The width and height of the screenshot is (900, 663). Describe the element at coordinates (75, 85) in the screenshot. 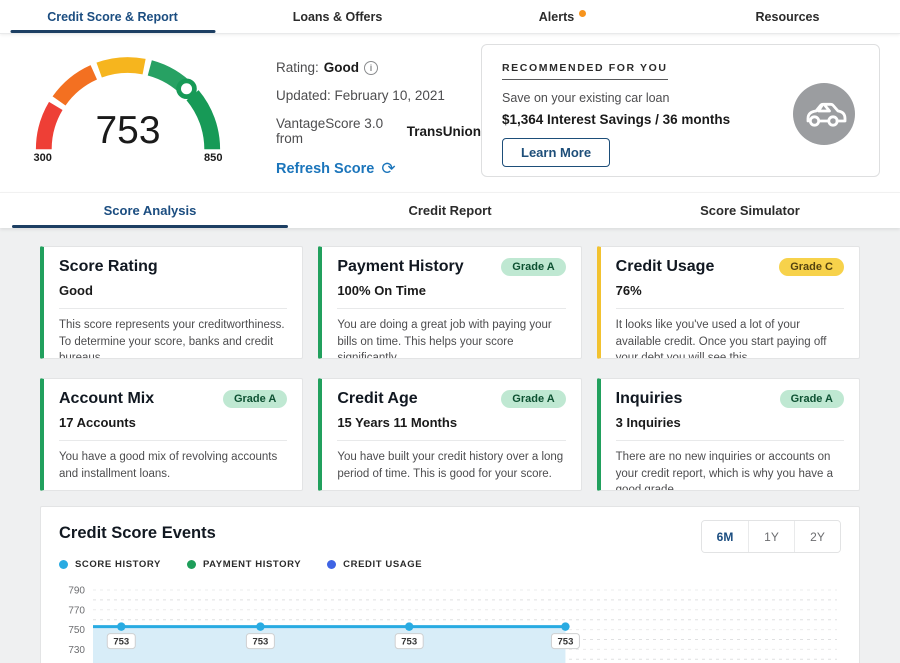

I see `gauge-segment-orange` at that location.